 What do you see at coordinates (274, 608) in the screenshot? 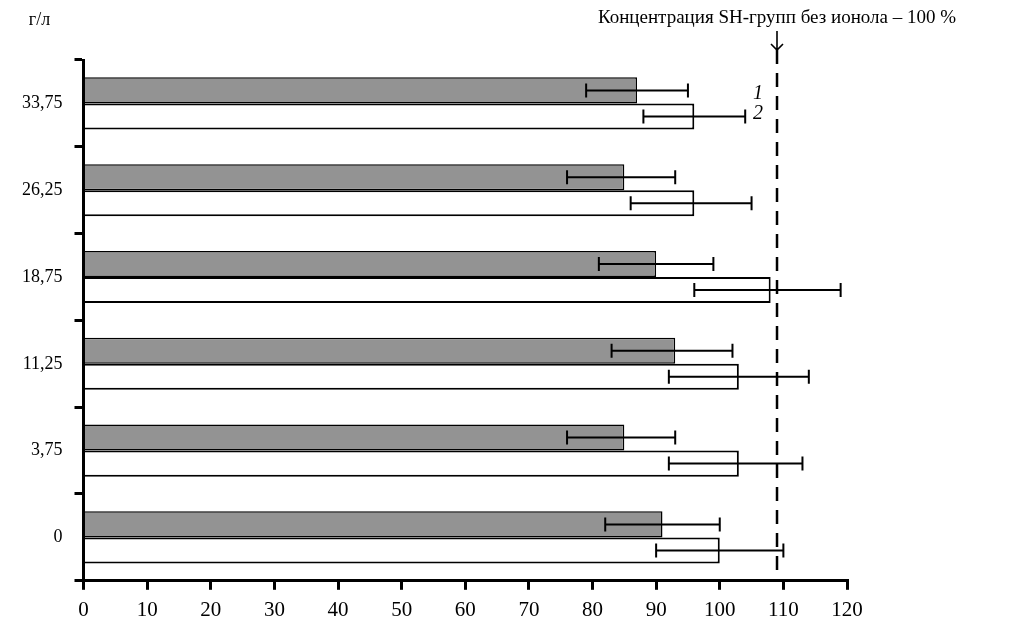
I see `x-tick-label: 30` at bounding box center [274, 608].